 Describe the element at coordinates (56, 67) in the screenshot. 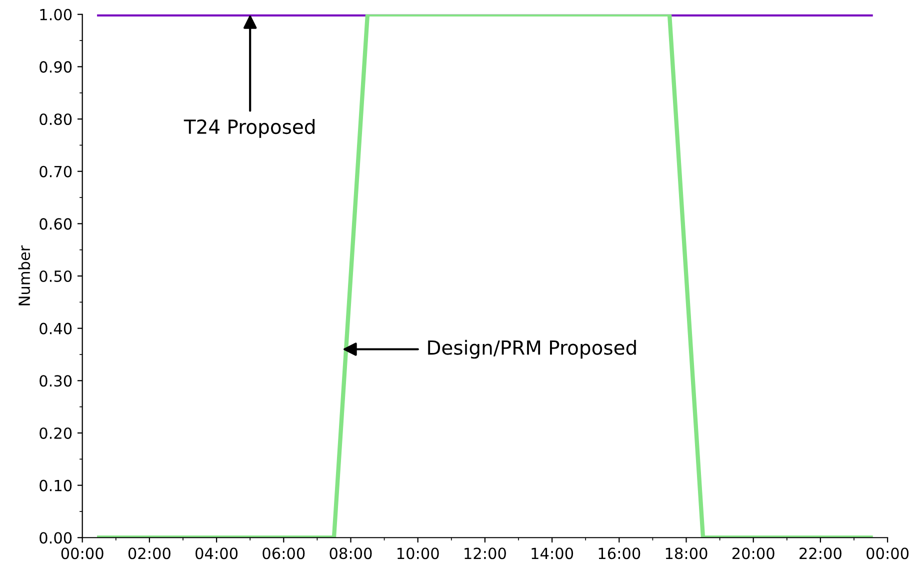

I see `y-tick-label: 0.90` at that location.